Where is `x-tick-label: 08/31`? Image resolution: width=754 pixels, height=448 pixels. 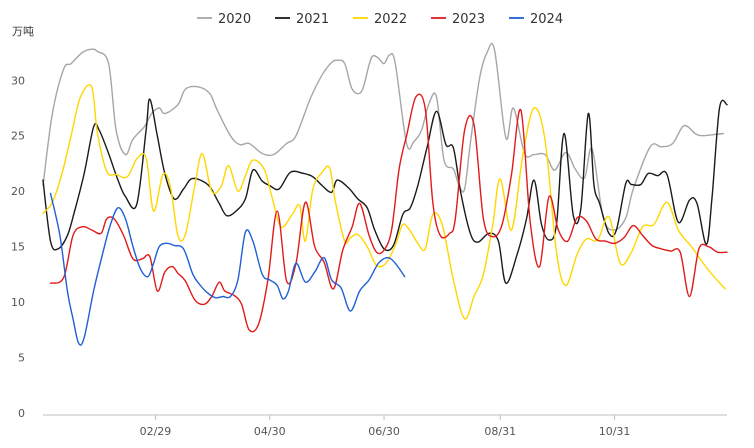
x-tick-label: 08/31 is located at coordinates (500, 431).